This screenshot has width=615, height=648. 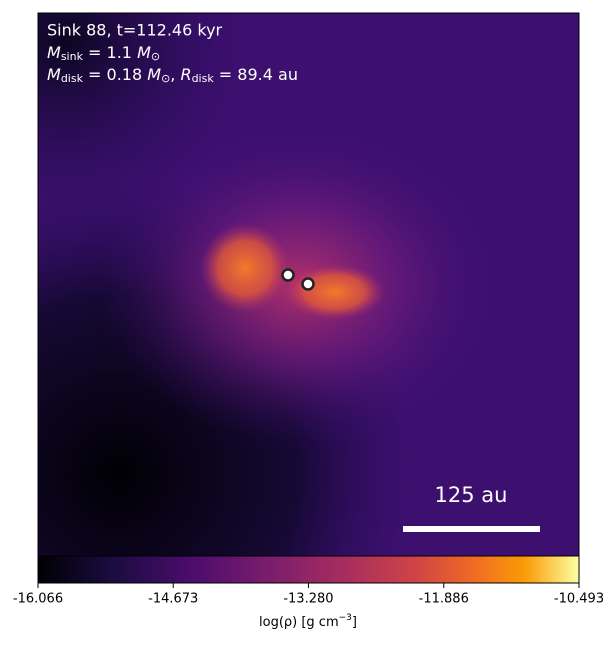 I want to click on annotation: Mdisk = 0.18 M⊙, Rdisk = 89.4 au, so click(x=172, y=75).